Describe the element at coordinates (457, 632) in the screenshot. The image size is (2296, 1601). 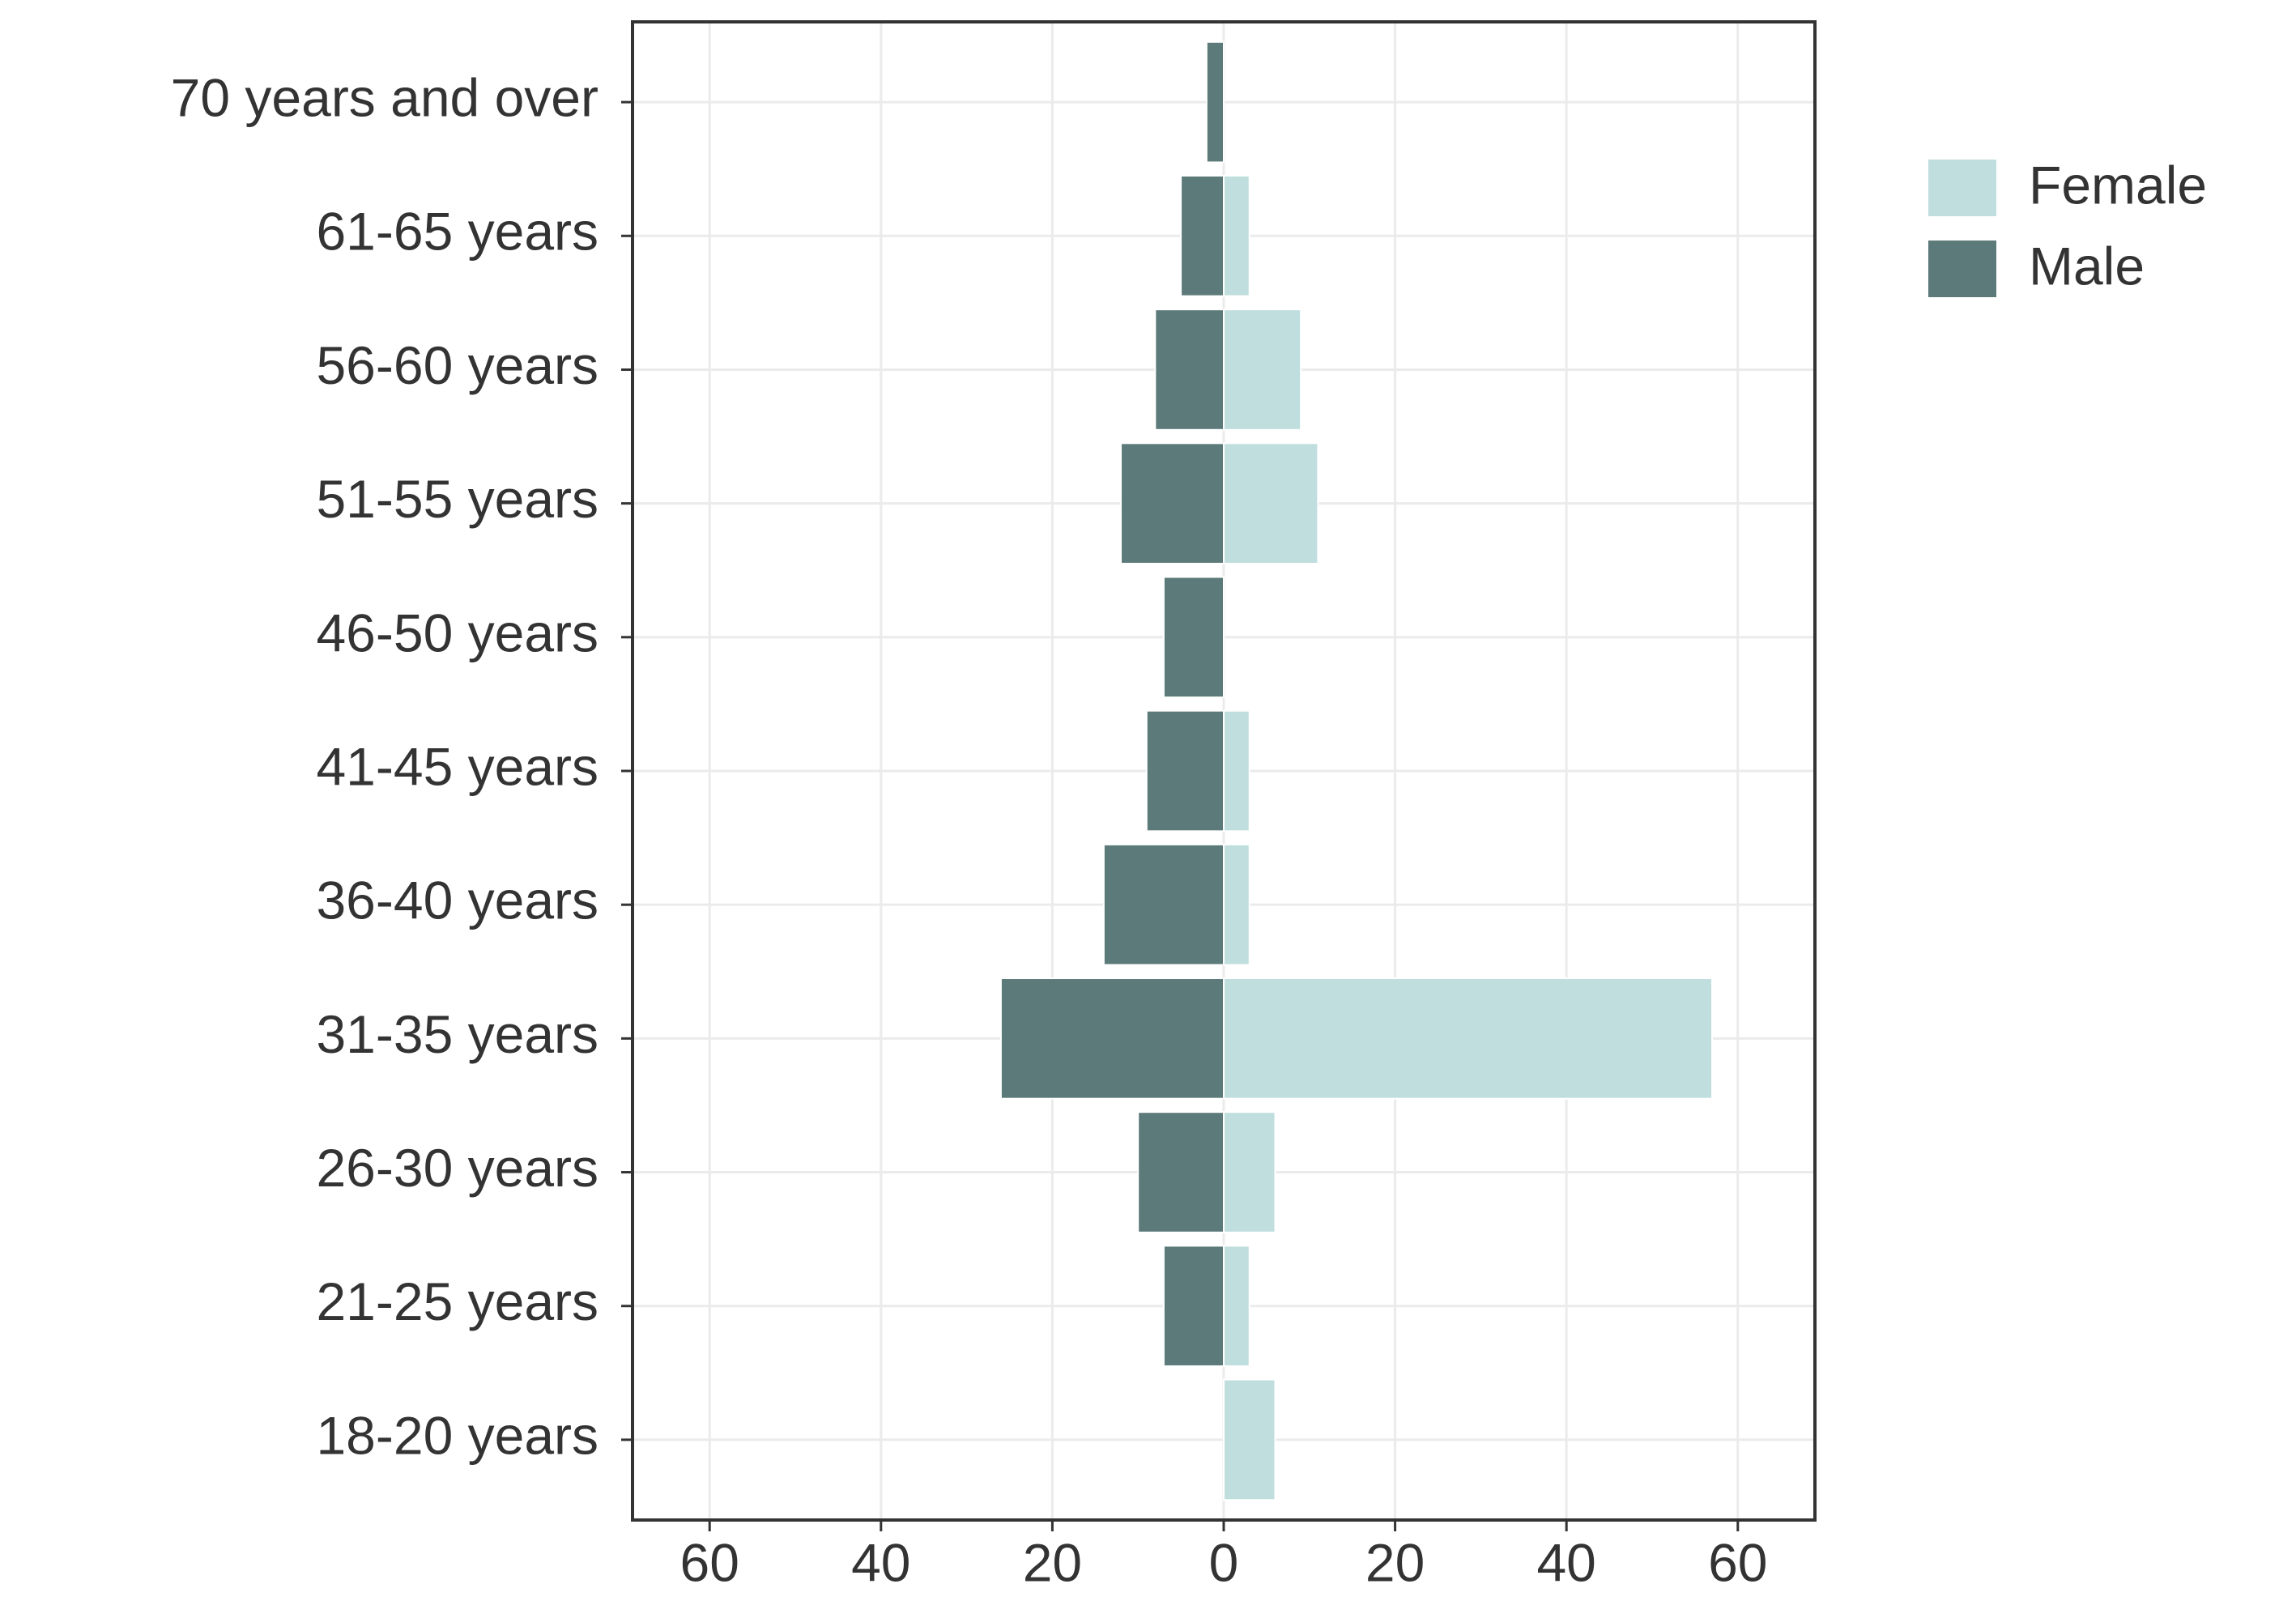
I see `y-tick-label: 46-50 years` at that location.